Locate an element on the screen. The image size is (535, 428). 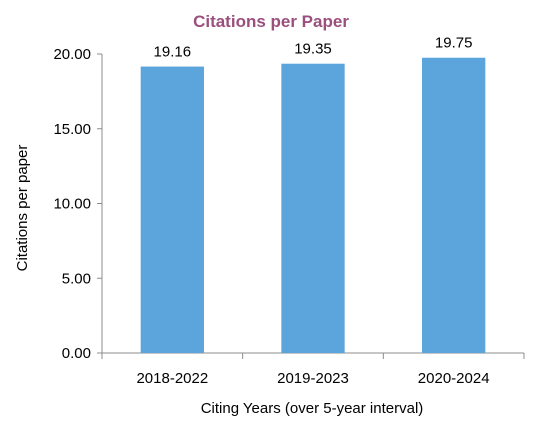
x-axis-title: Citing Years (over 5-year interval) is located at coordinates (312, 408).